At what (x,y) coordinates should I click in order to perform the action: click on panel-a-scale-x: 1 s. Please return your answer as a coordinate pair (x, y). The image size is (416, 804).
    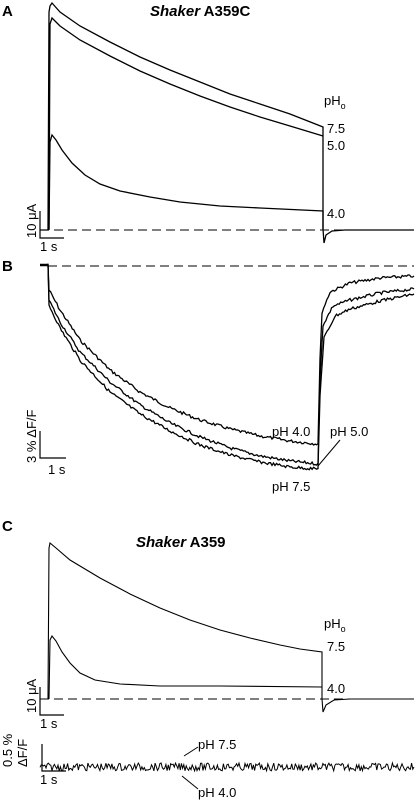
    Looking at the image, I should click on (49, 246).